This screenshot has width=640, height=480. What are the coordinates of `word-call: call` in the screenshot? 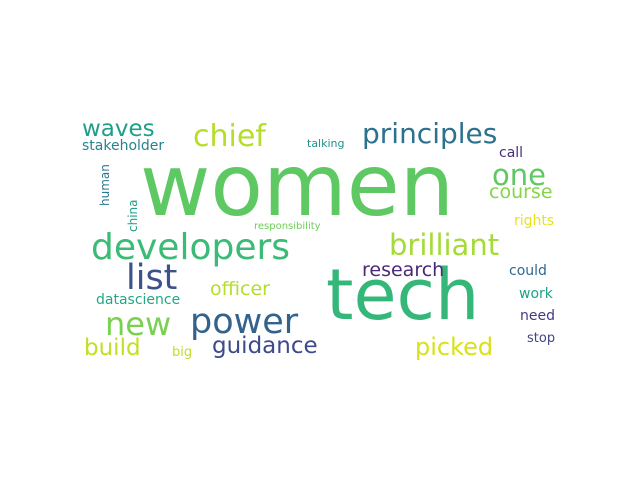 It's located at (511, 153).